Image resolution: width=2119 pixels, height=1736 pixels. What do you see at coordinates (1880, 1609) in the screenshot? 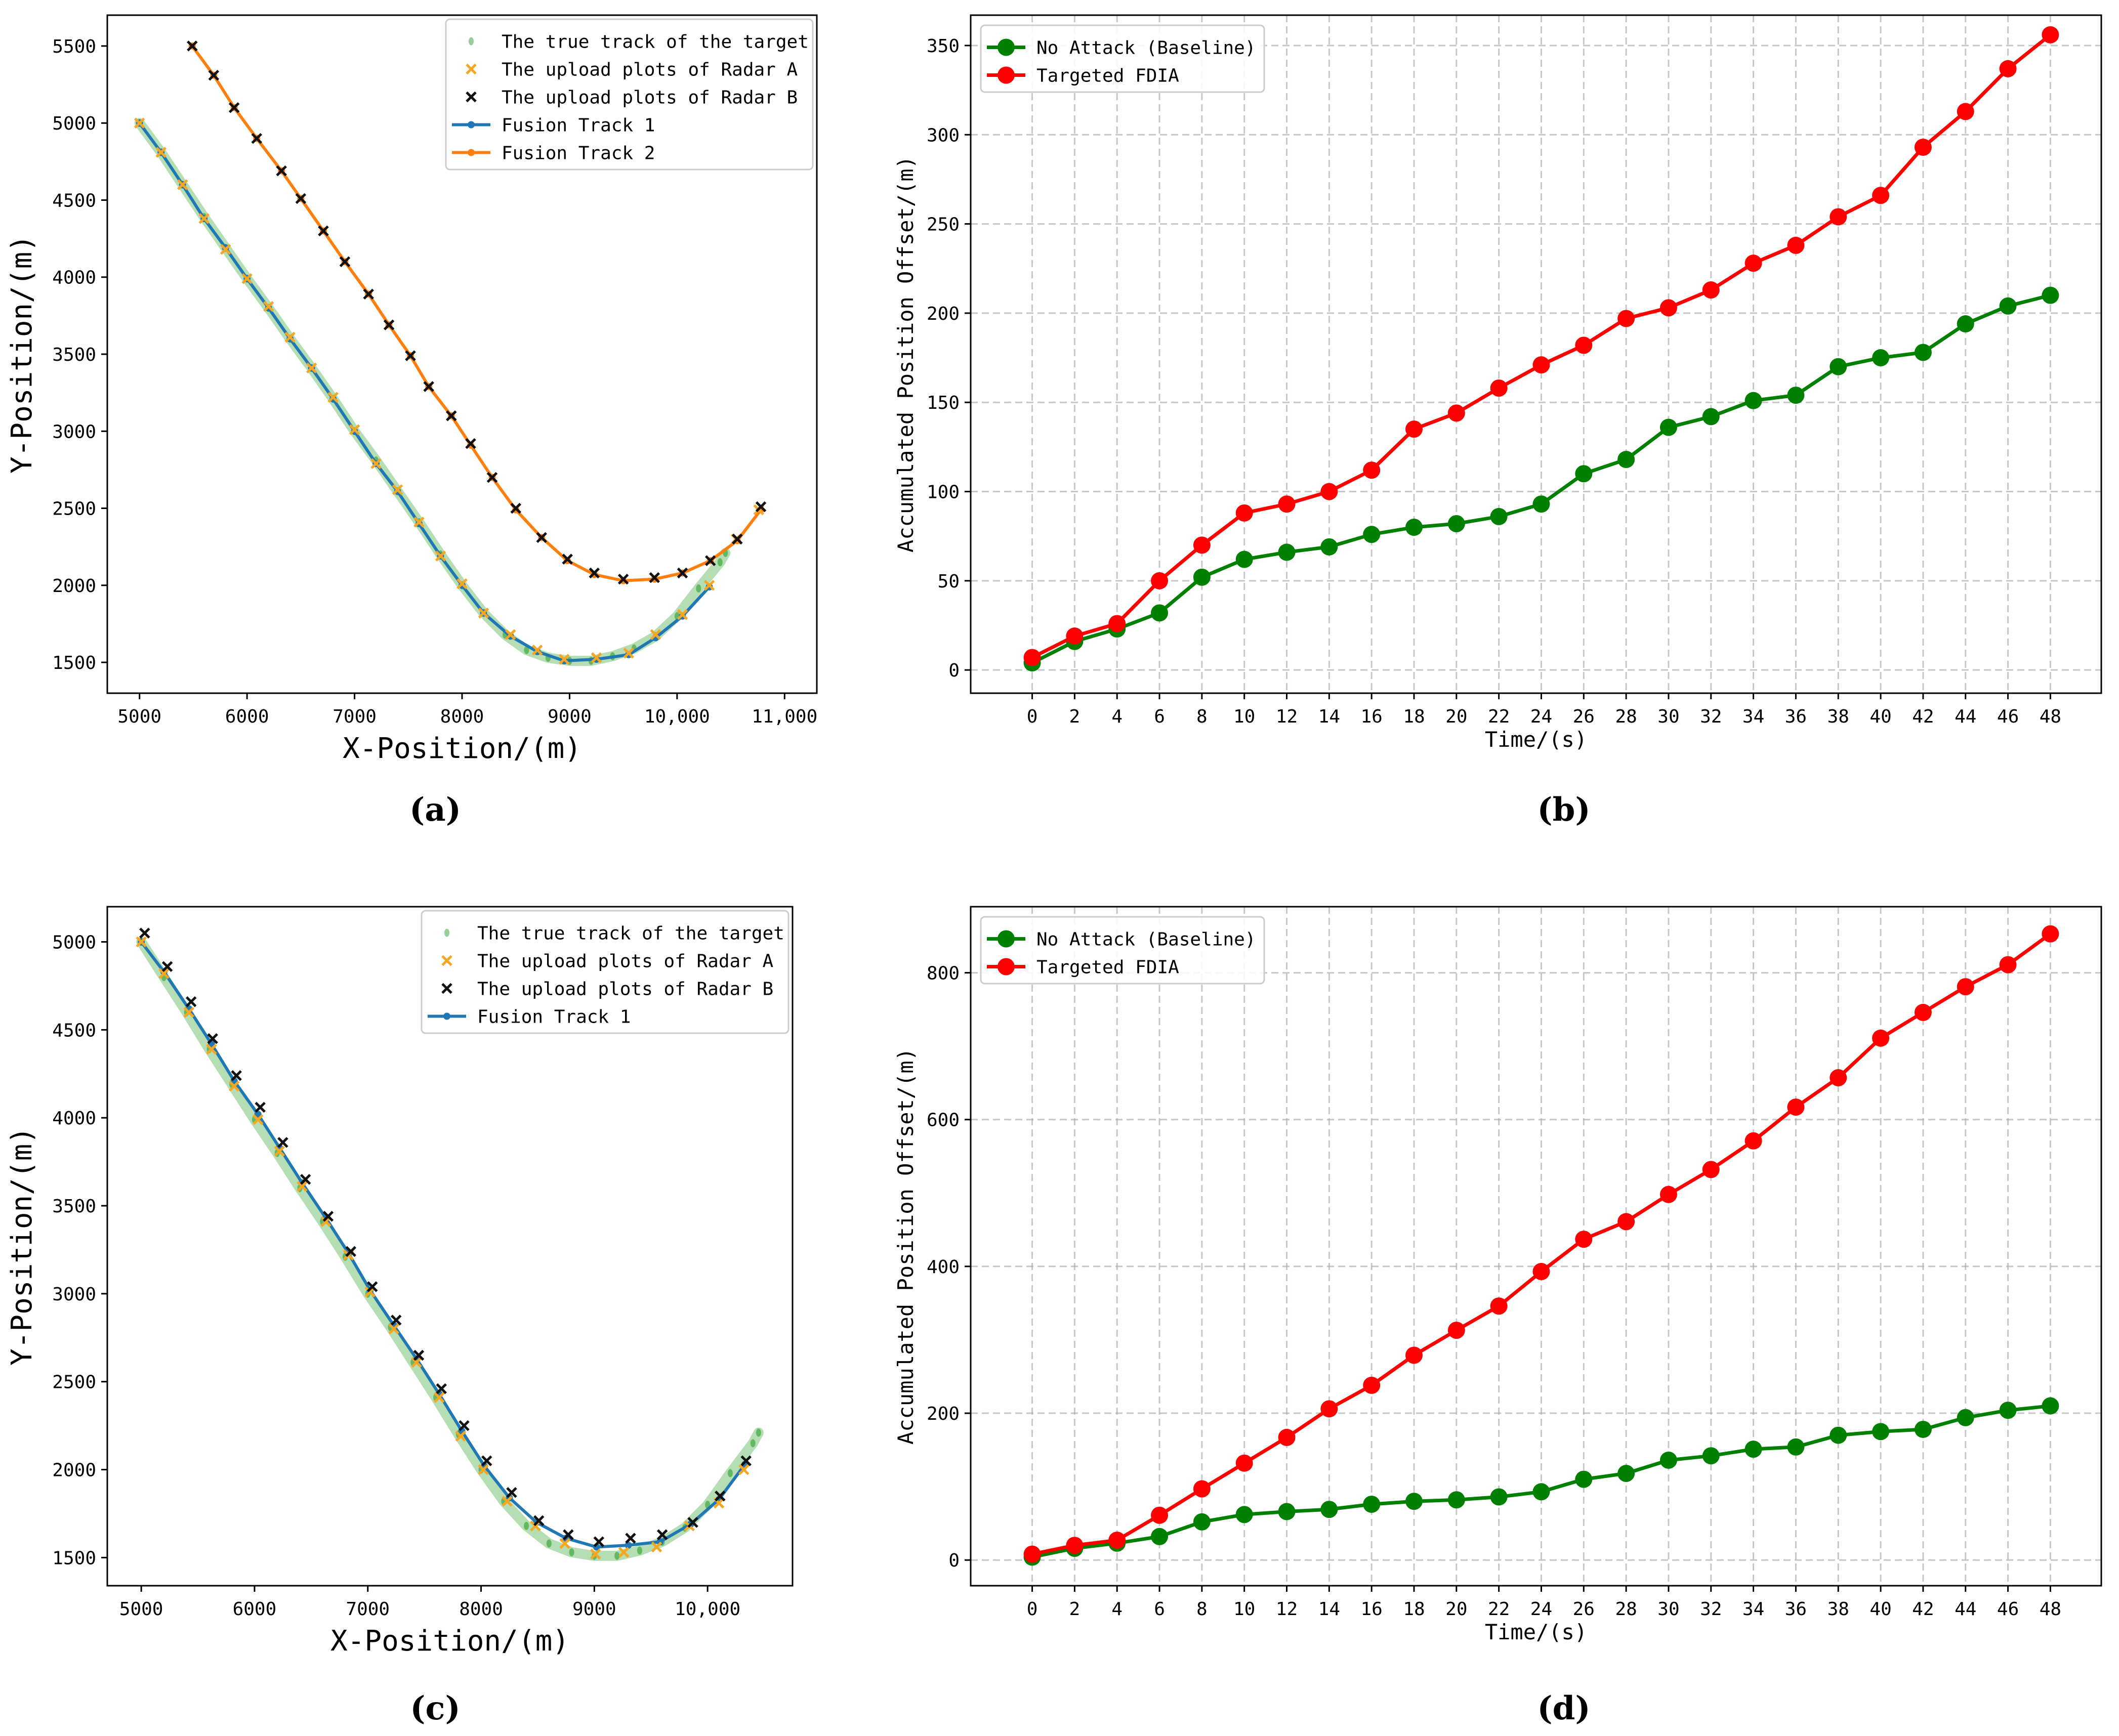
I see `x-tick-label: 40` at bounding box center [1880, 1609].